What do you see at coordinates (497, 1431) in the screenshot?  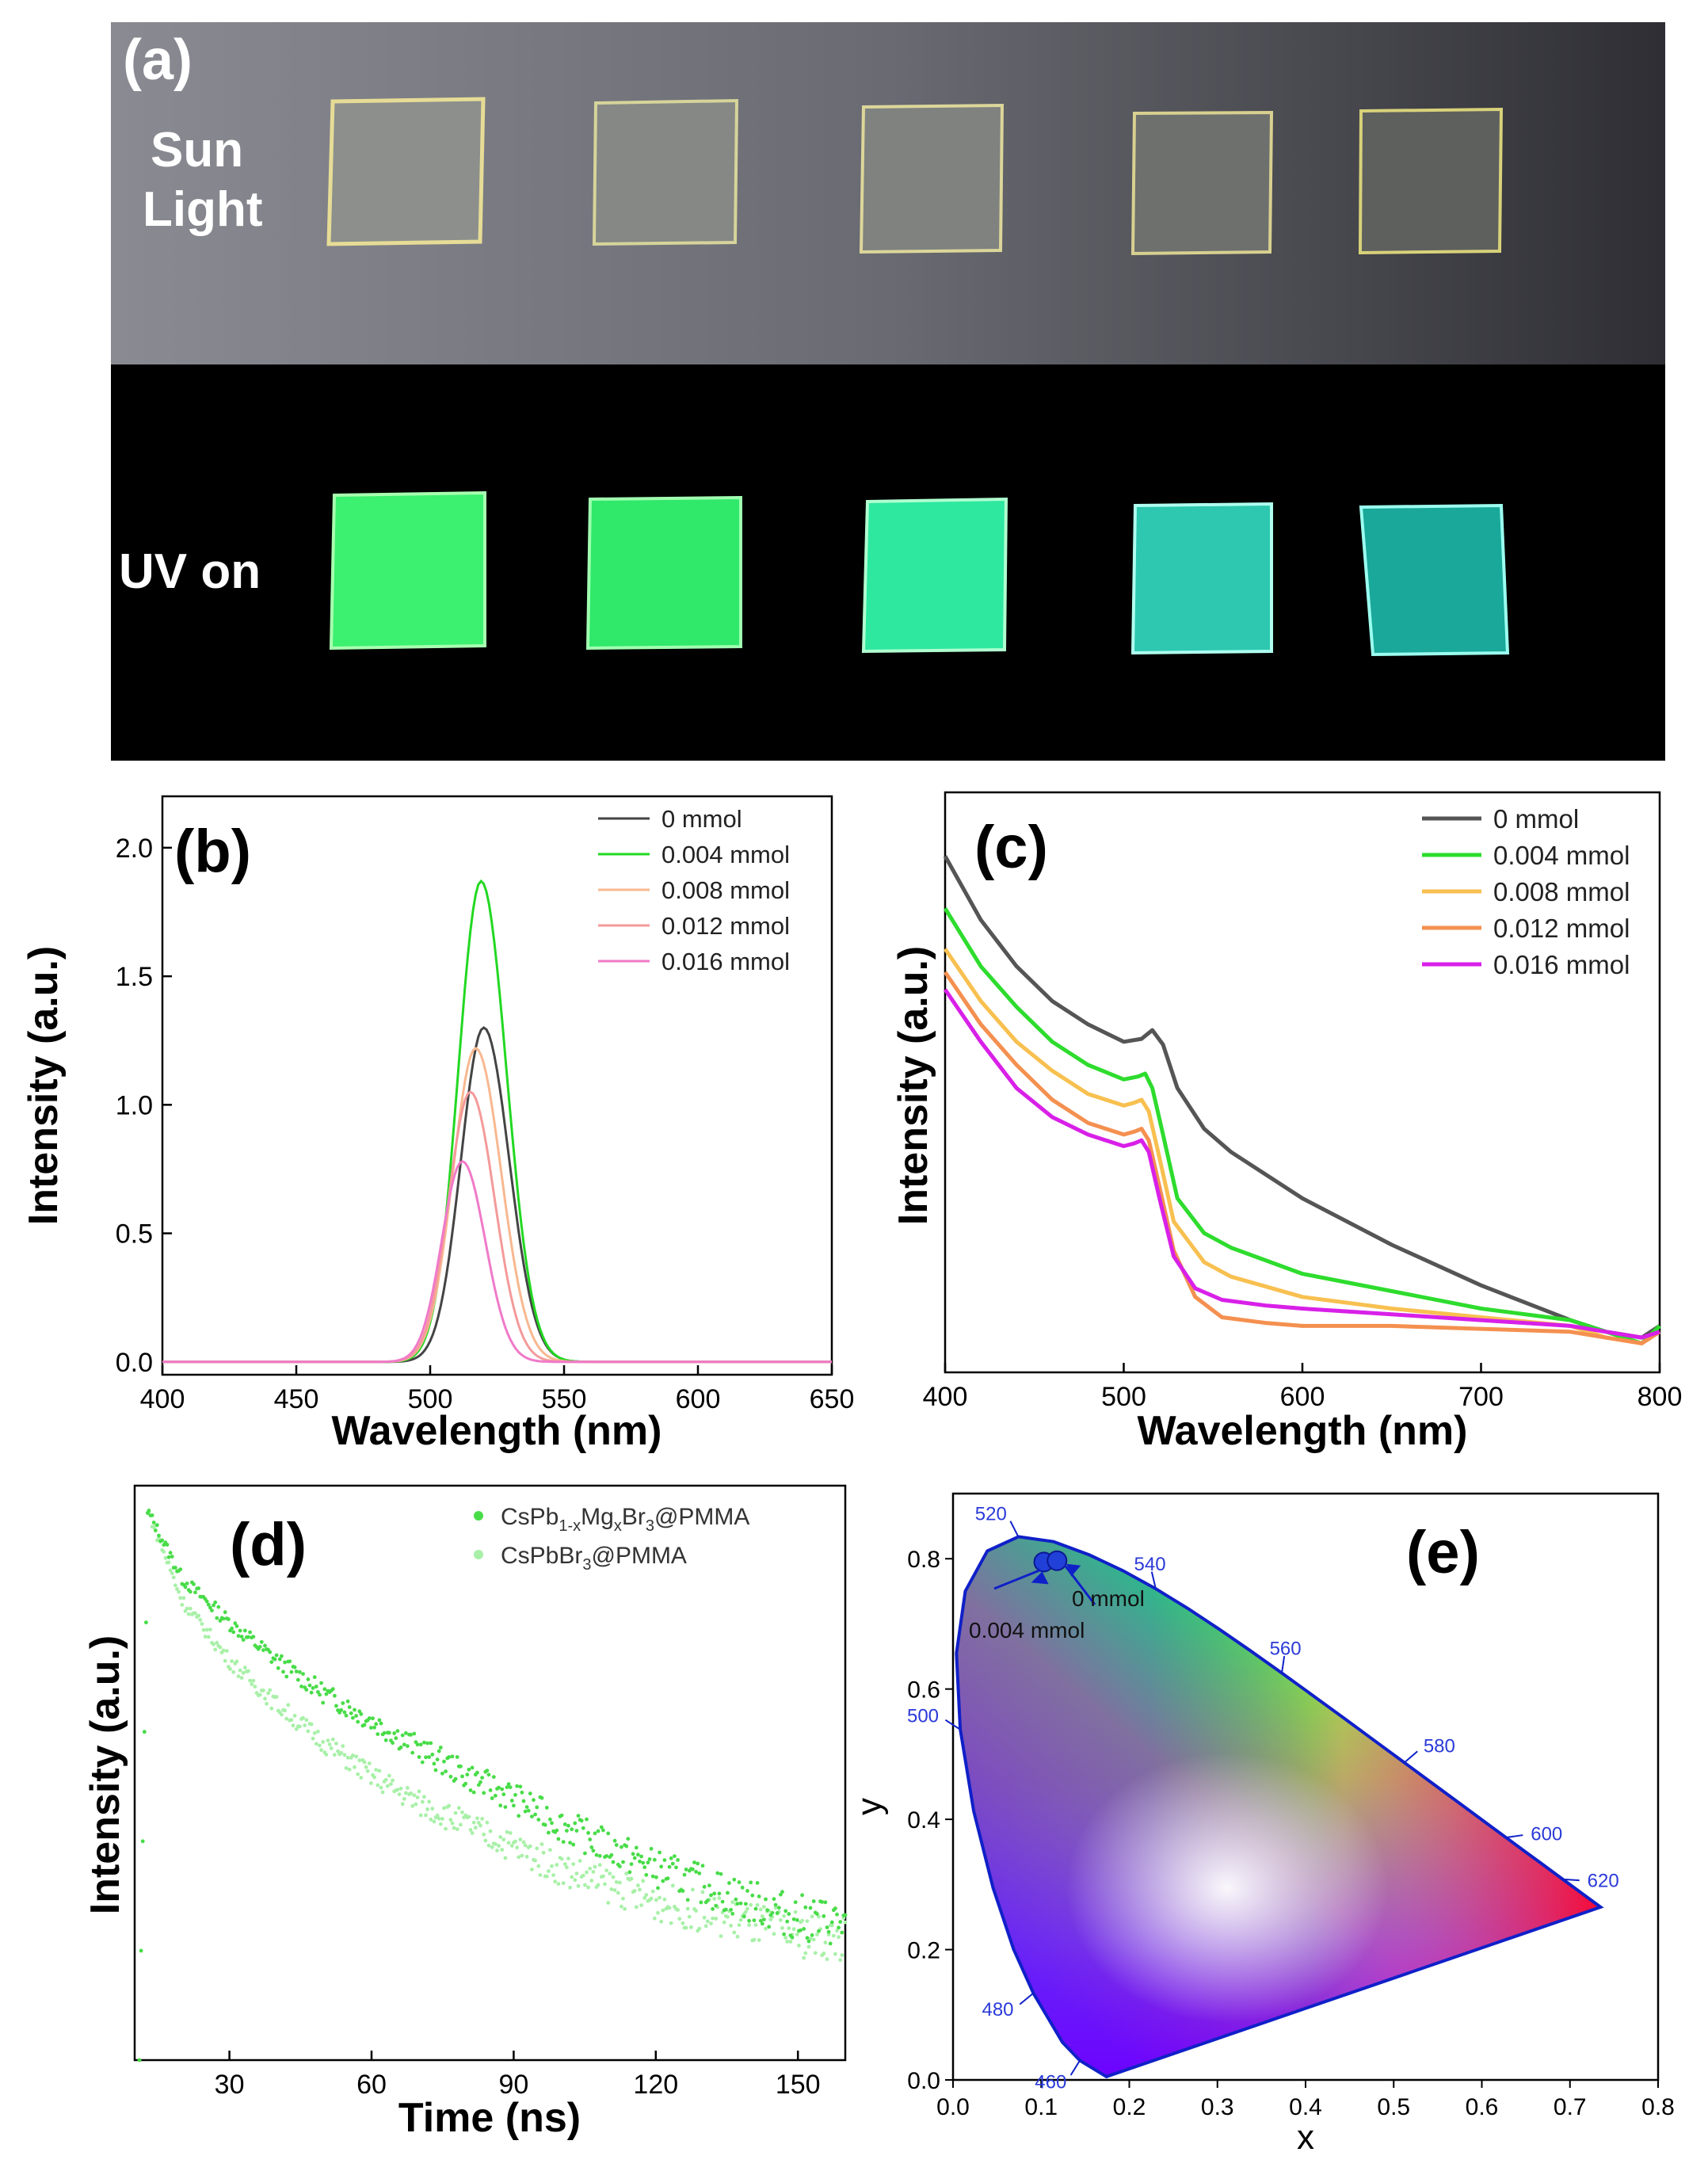 I see `panel-b-x-axis-title: Wavelength (nm)` at bounding box center [497, 1431].